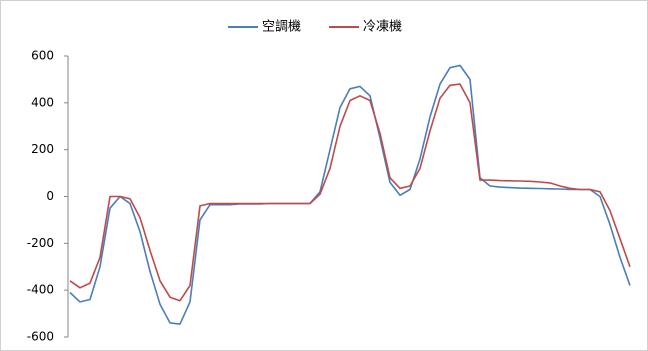 The image size is (648, 351). What do you see at coordinates (40, 290) in the screenshot?
I see `y-tick-label: -400` at bounding box center [40, 290].